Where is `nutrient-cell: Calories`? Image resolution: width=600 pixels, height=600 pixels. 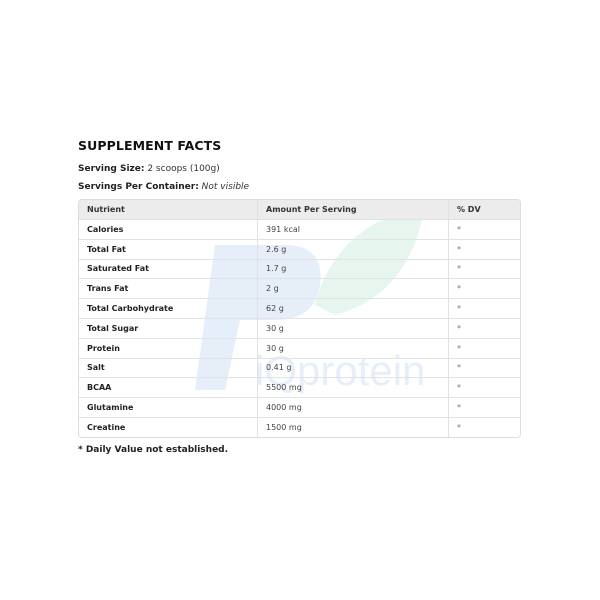 nutrient-cell: Calories is located at coordinates (168, 229).